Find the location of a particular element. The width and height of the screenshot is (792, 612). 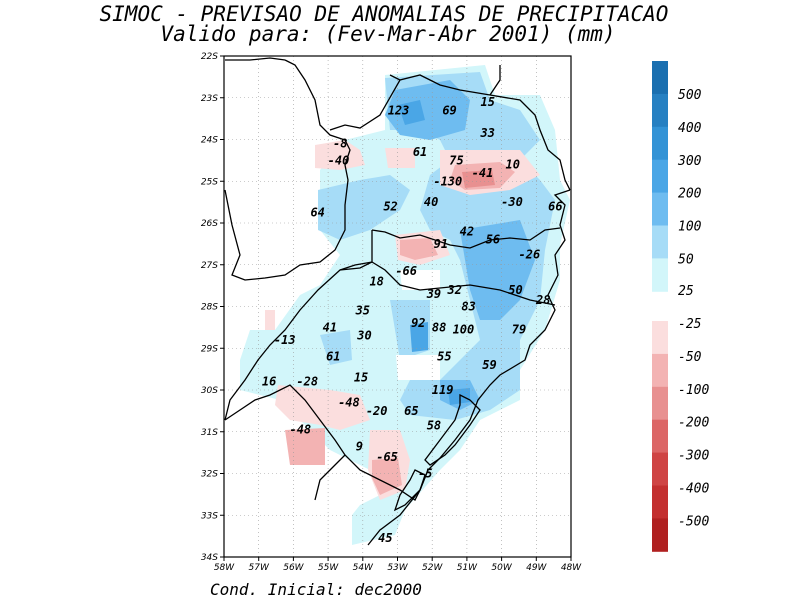

anomaly-value-label: -28 is located at coordinates (307, 382).